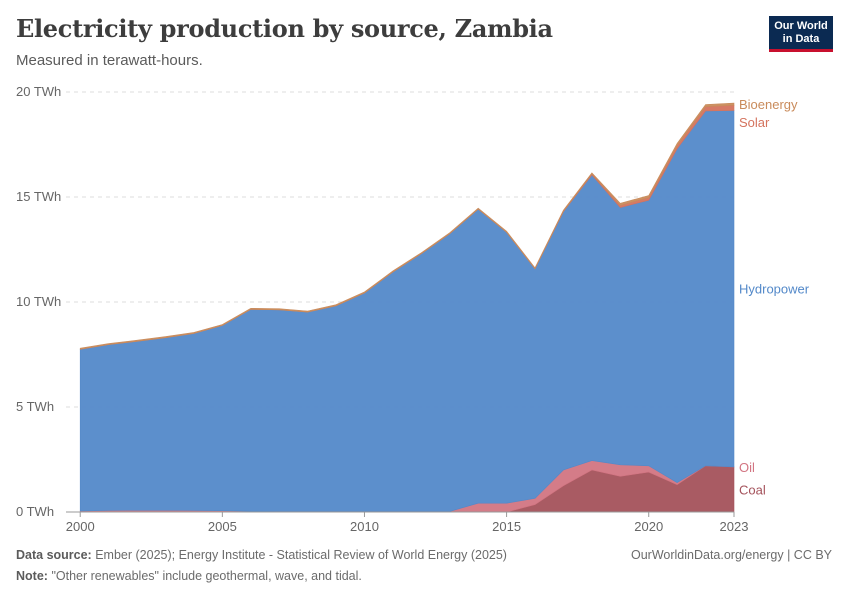  I want to click on y-tick-label: 20 TWh, so click(38, 91).